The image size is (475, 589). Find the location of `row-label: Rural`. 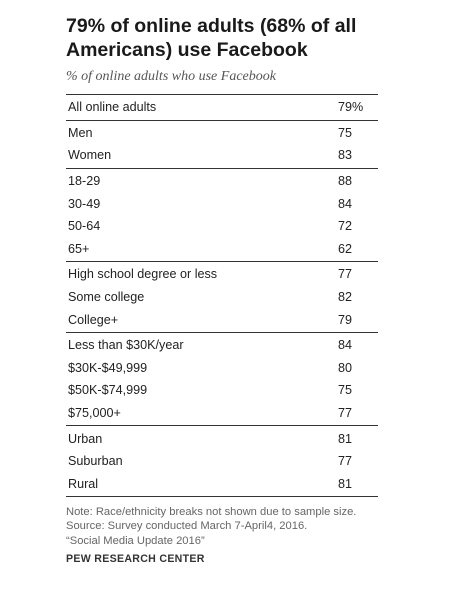

row-label: Rural is located at coordinates (83, 483).